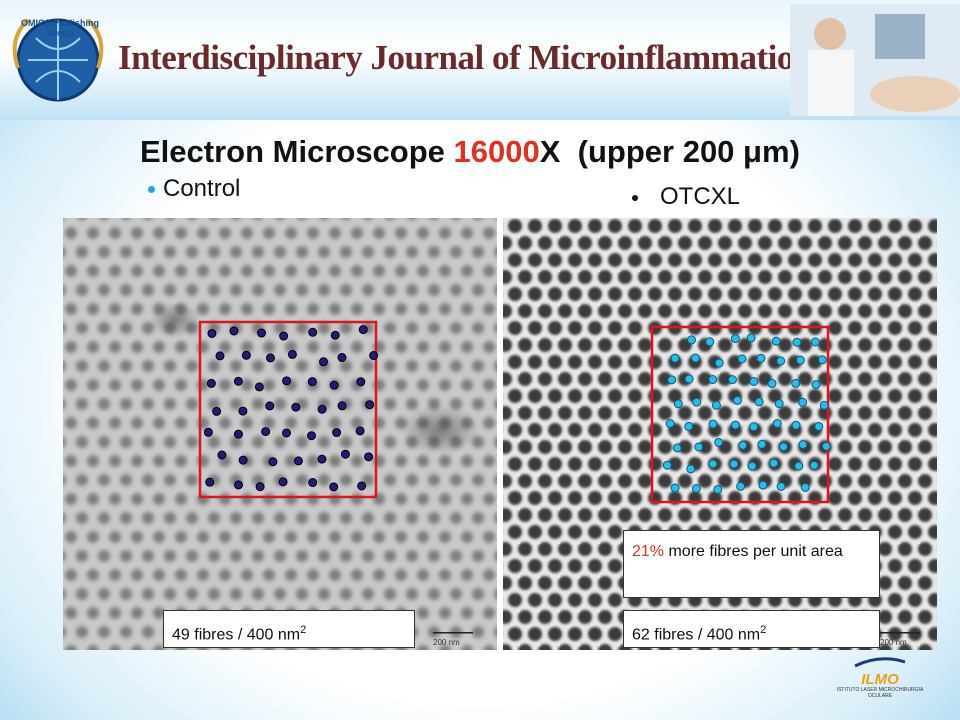  What do you see at coordinates (751, 564) in the screenshot?
I see `callout-box: 21% more fibres per unit area` at bounding box center [751, 564].